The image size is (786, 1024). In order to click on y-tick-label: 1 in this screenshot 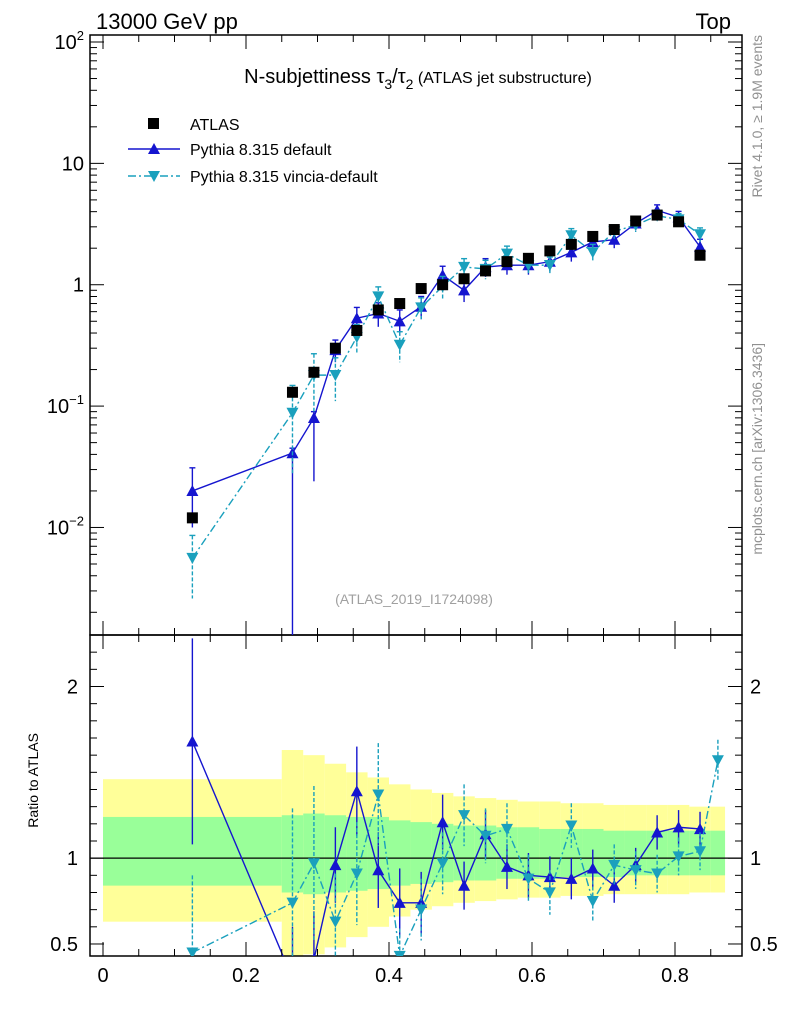, I will do `click(78, 286)`.